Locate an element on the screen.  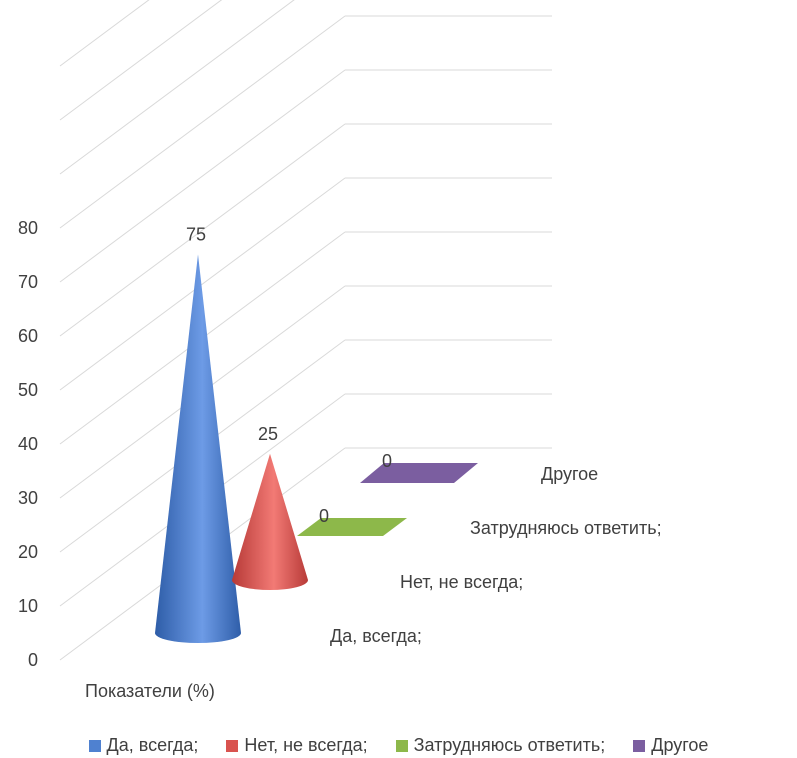
series-axis-label: Затрудняюсь ответить; is located at coordinates (566, 528).